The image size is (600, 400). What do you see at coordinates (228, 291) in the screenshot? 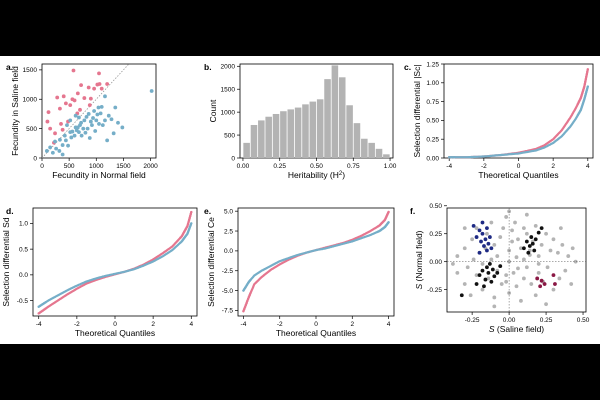
I see `y-tick-label: -5.0` at bounding box center [228, 291].